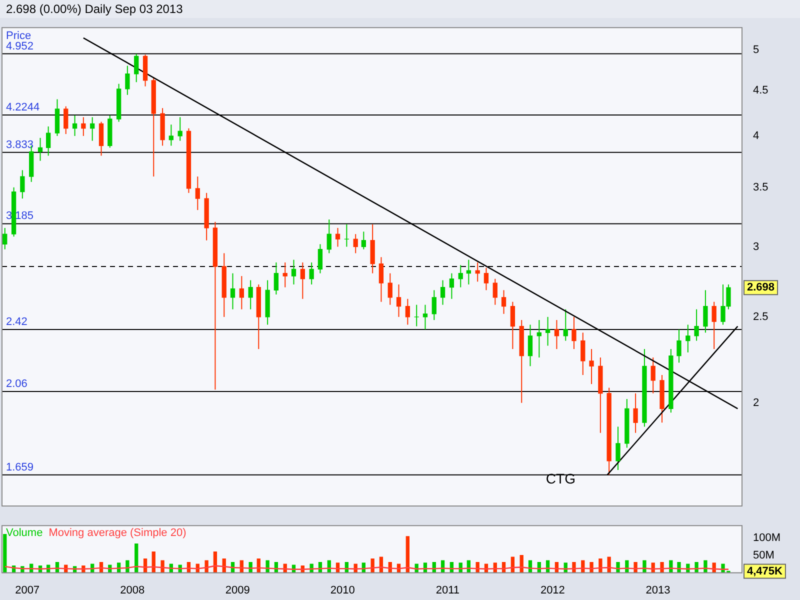  I want to click on x-tick-label: 2012, so click(552, 590).